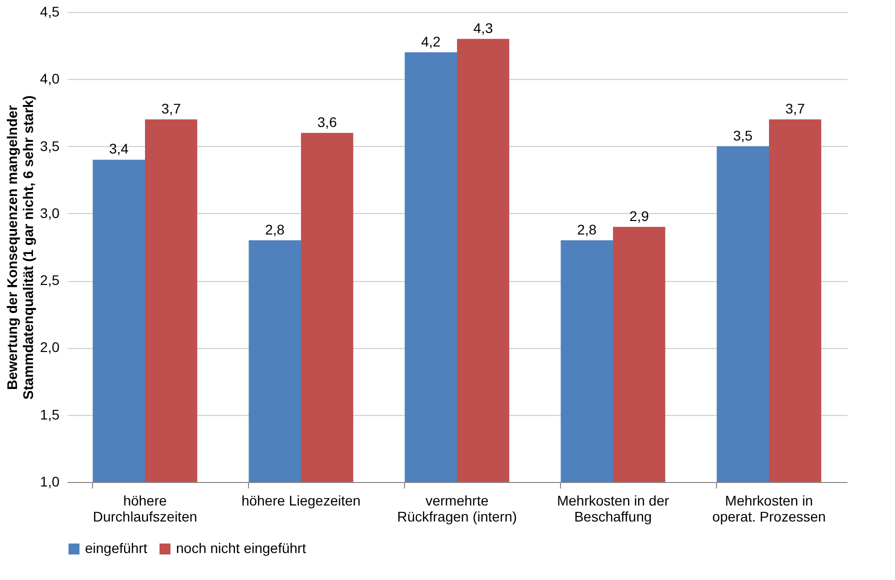 The image size is (895, 580). I want to click on x-tick-label: vermehrte Rückfragen (intern), so click(457, 508).